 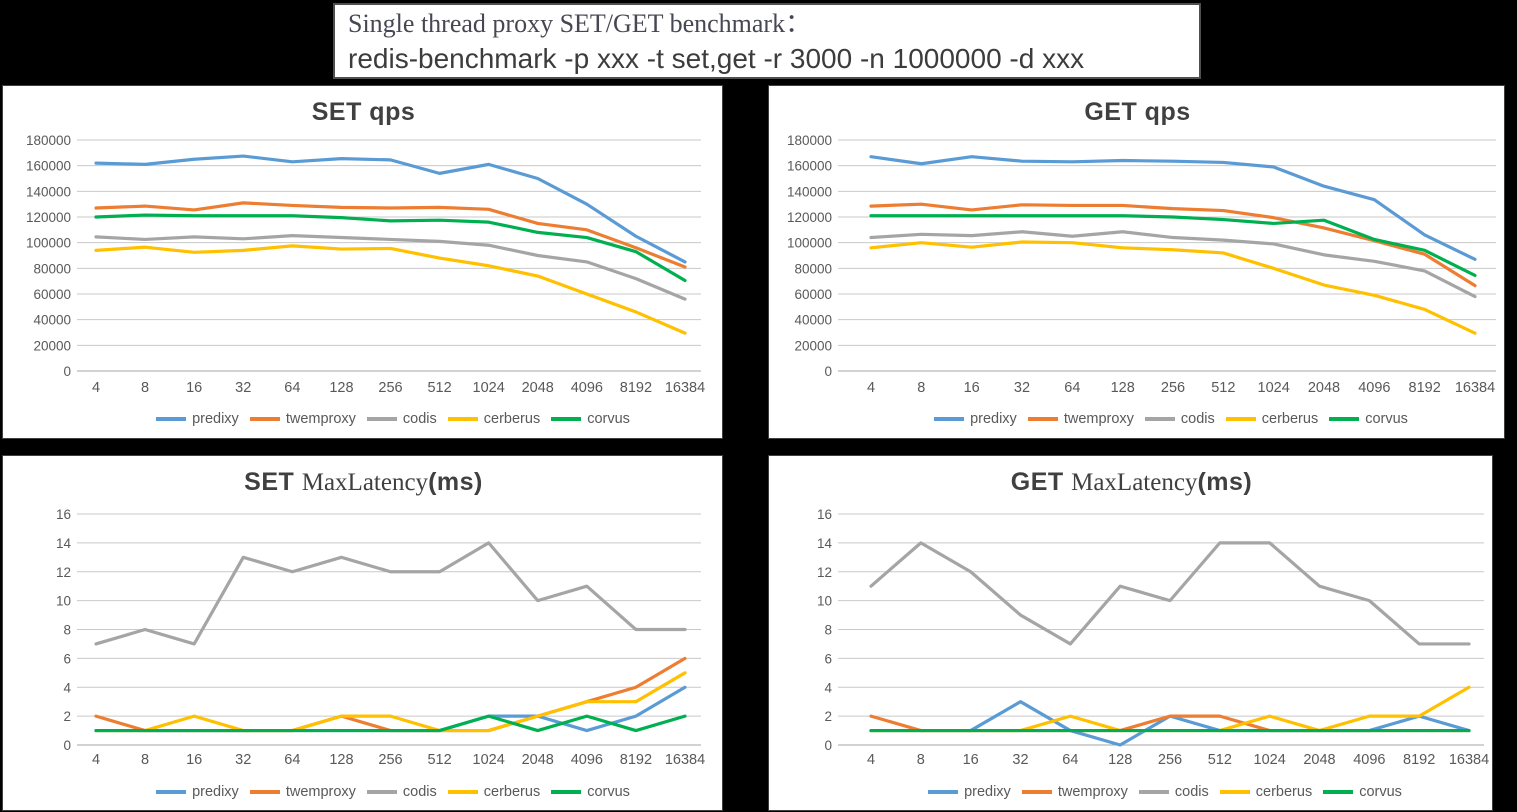 What do you see at coordinates (1137, 112) in the screenshot?
I see `chart-title-get-qps: GET qps` at bounding box center [1137, 112].